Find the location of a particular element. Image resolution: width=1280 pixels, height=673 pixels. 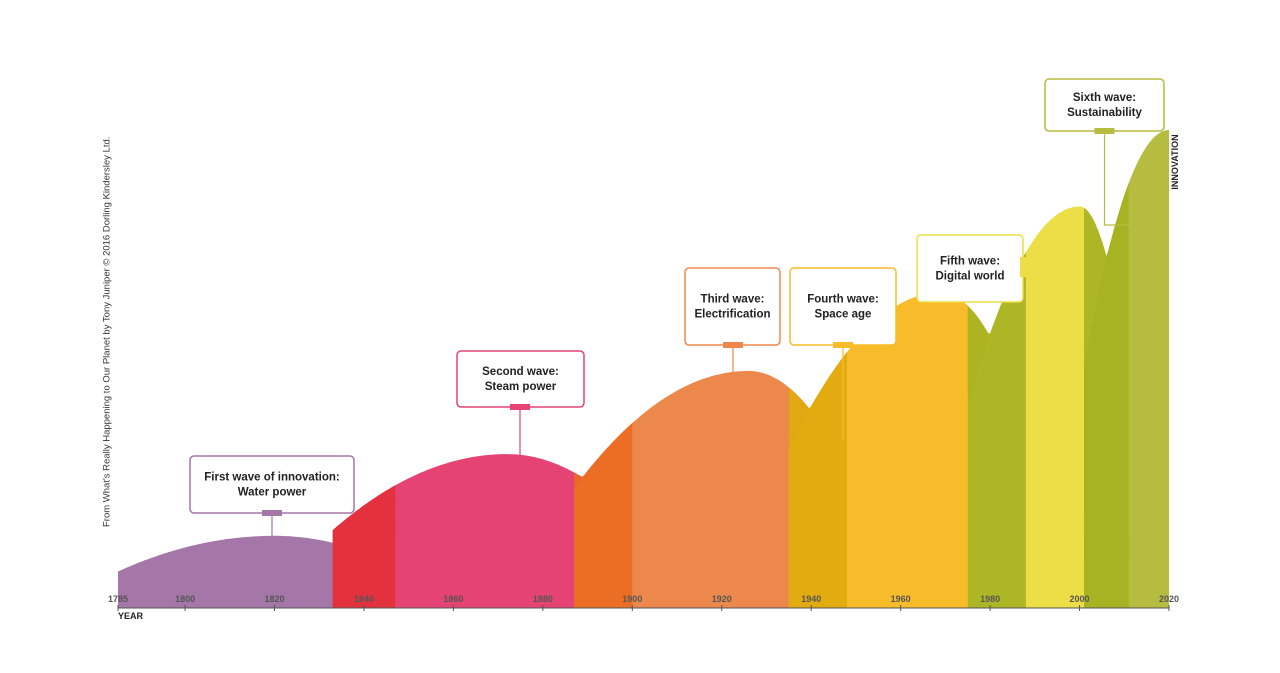

x-tick-label: 1900 is located at coordinates (632, 599).